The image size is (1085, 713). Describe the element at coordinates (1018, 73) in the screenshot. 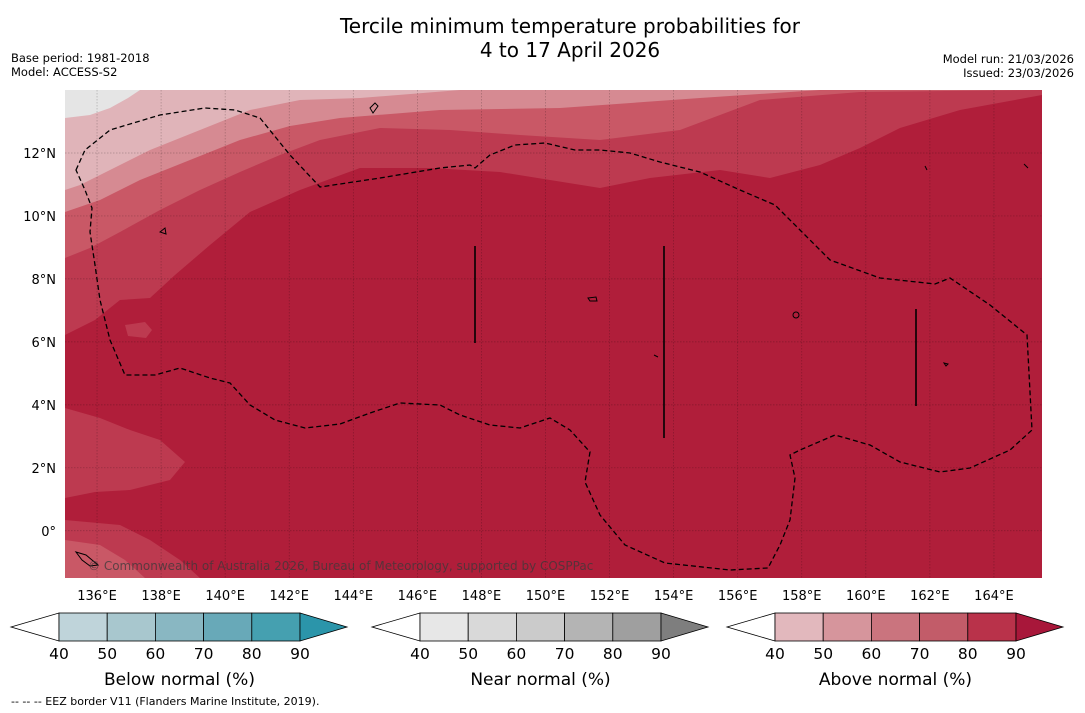

I see `issued-text: Issued: 23/03/2026` at that location.